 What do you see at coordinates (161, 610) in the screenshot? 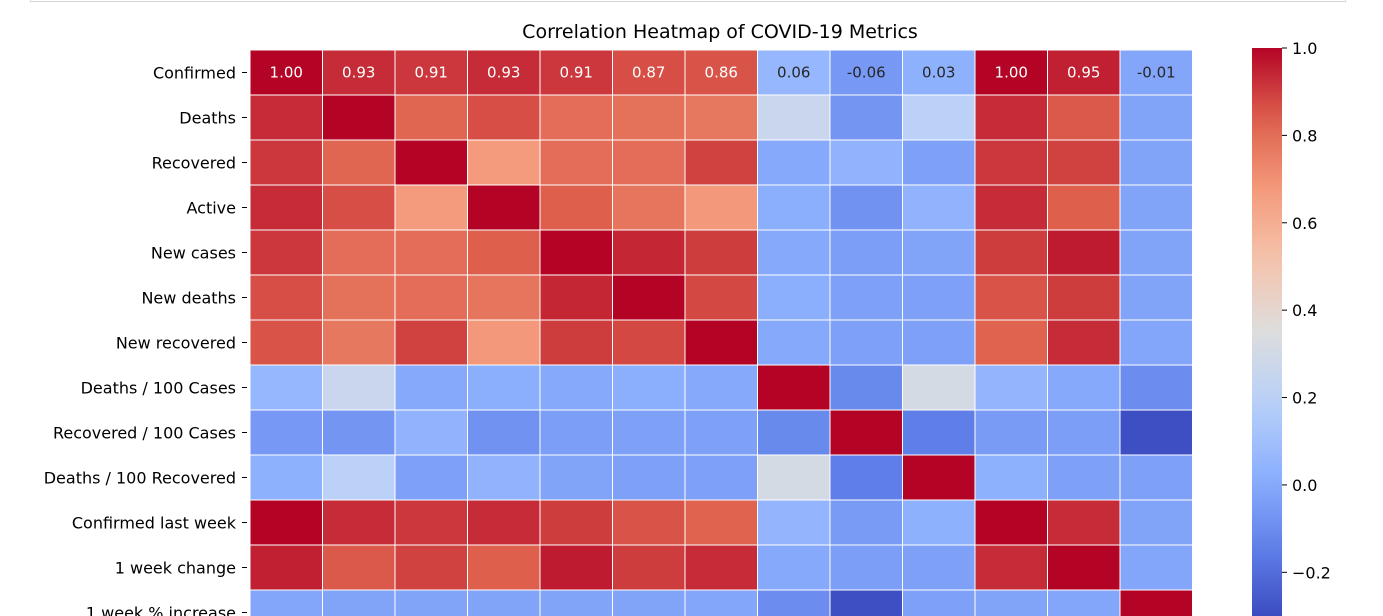
I see `row-label: 1 week % increase` at bounding box center [161, 610].